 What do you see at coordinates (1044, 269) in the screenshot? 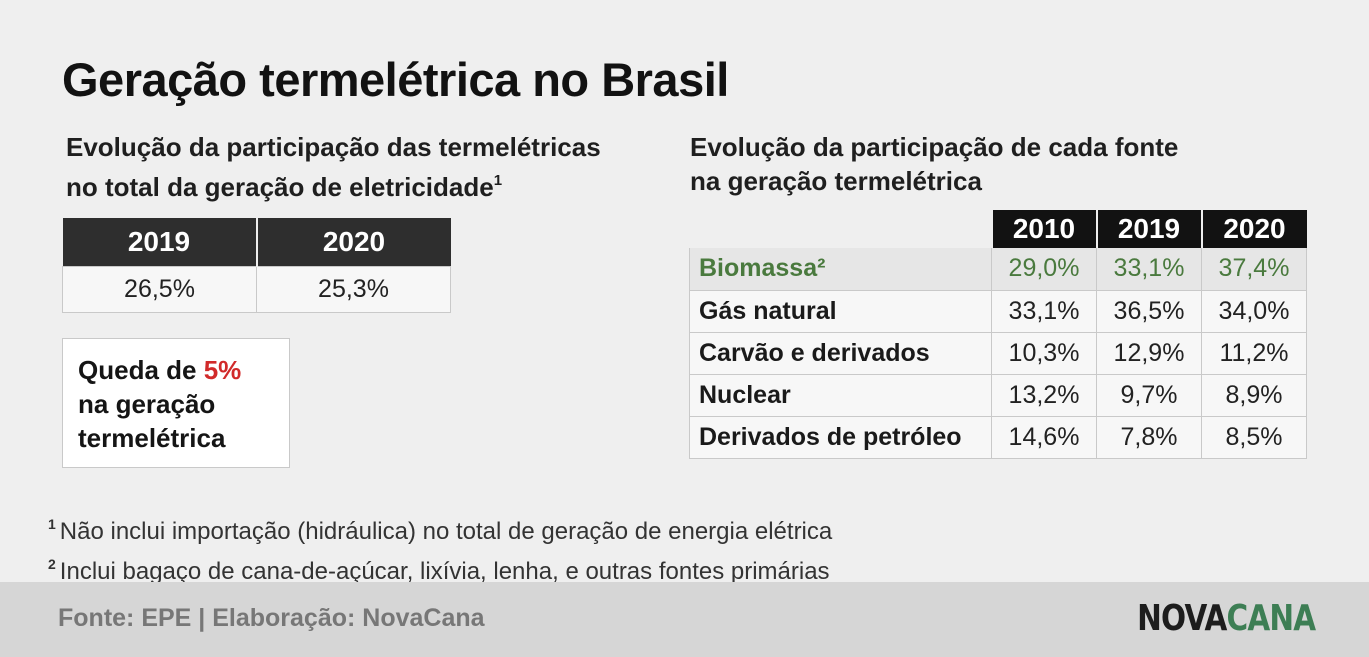
I see `table-cell: 29,0%` at bounding box center [1044, 269].